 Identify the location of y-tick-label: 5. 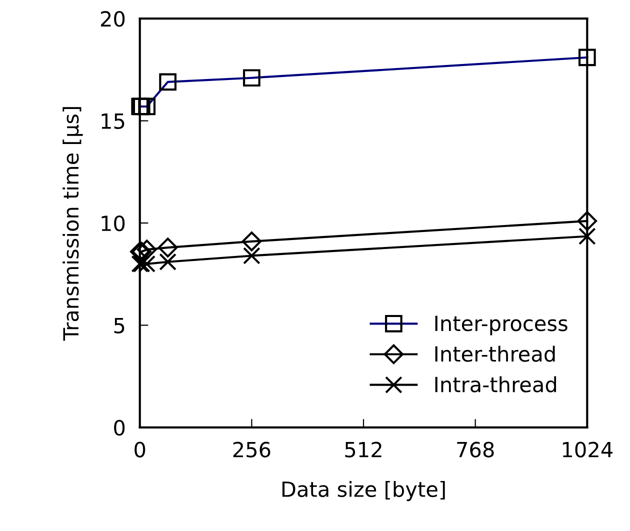
(119, 326).